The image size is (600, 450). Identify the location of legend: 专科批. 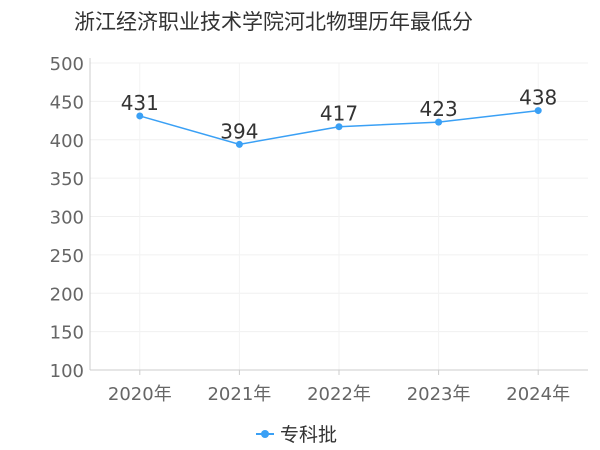
(296, 433).